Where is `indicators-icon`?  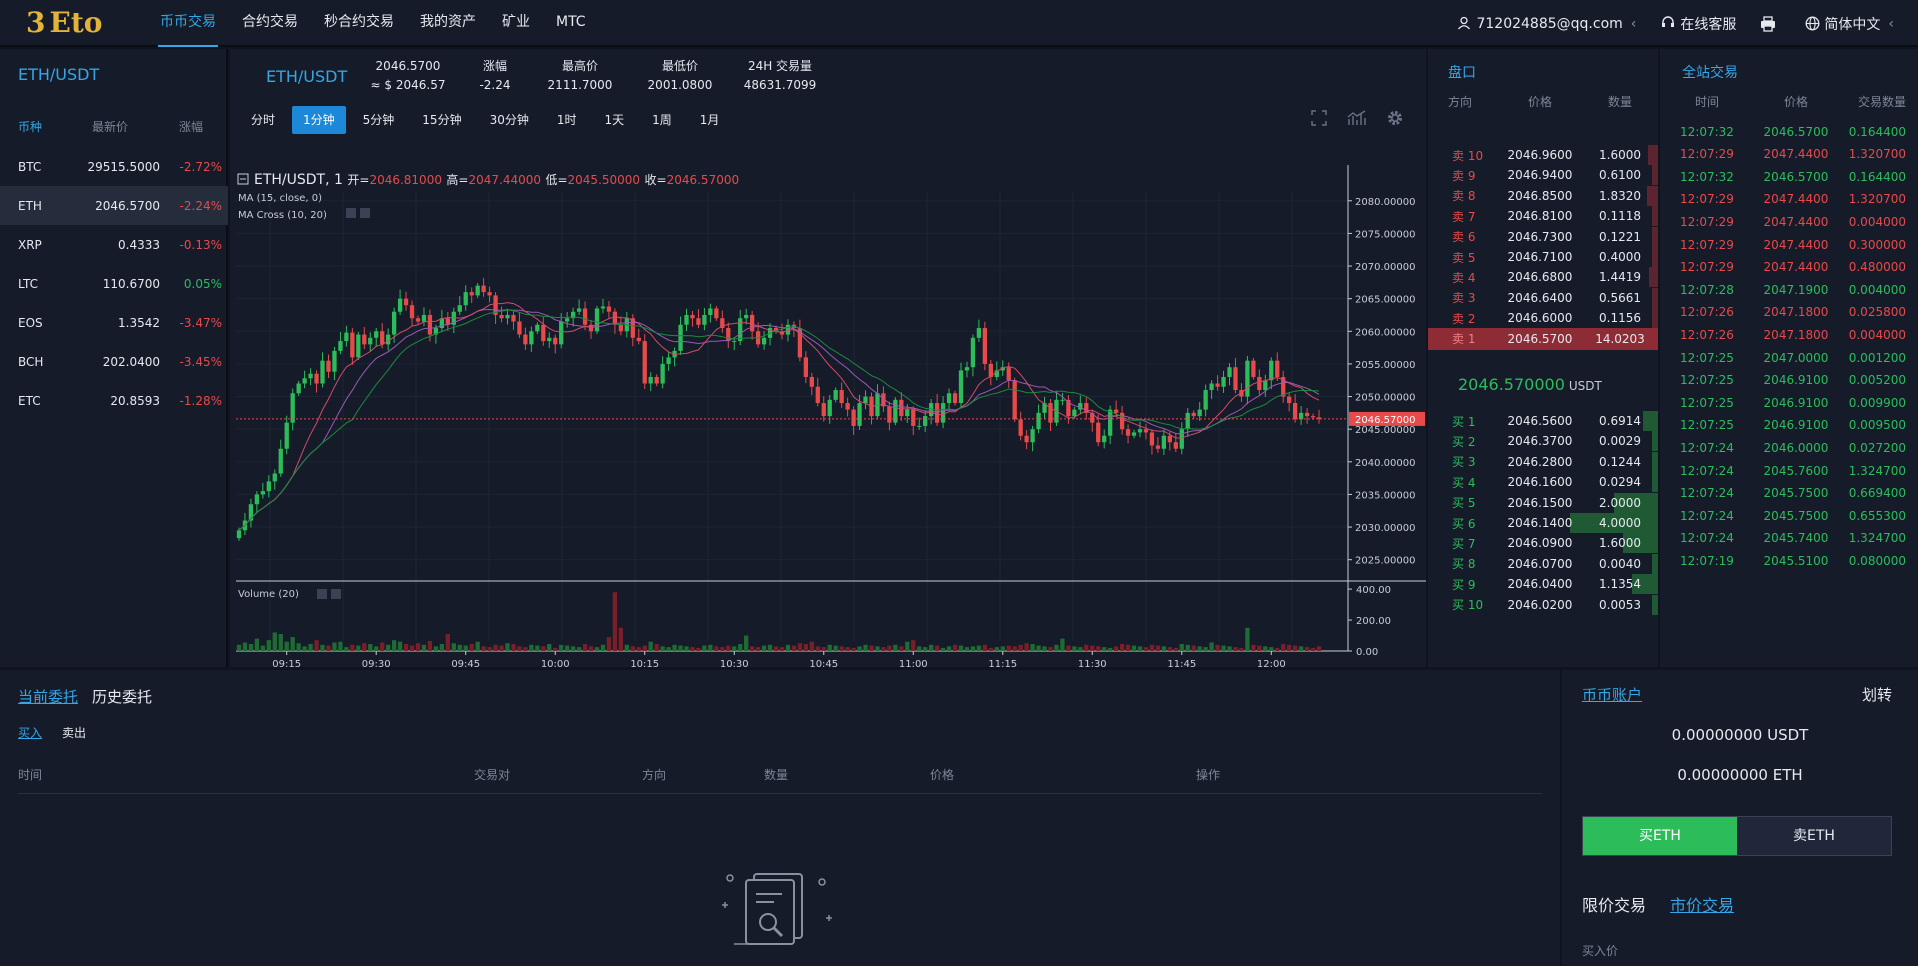
indicators-icon is located at coordinates (1357, 120).